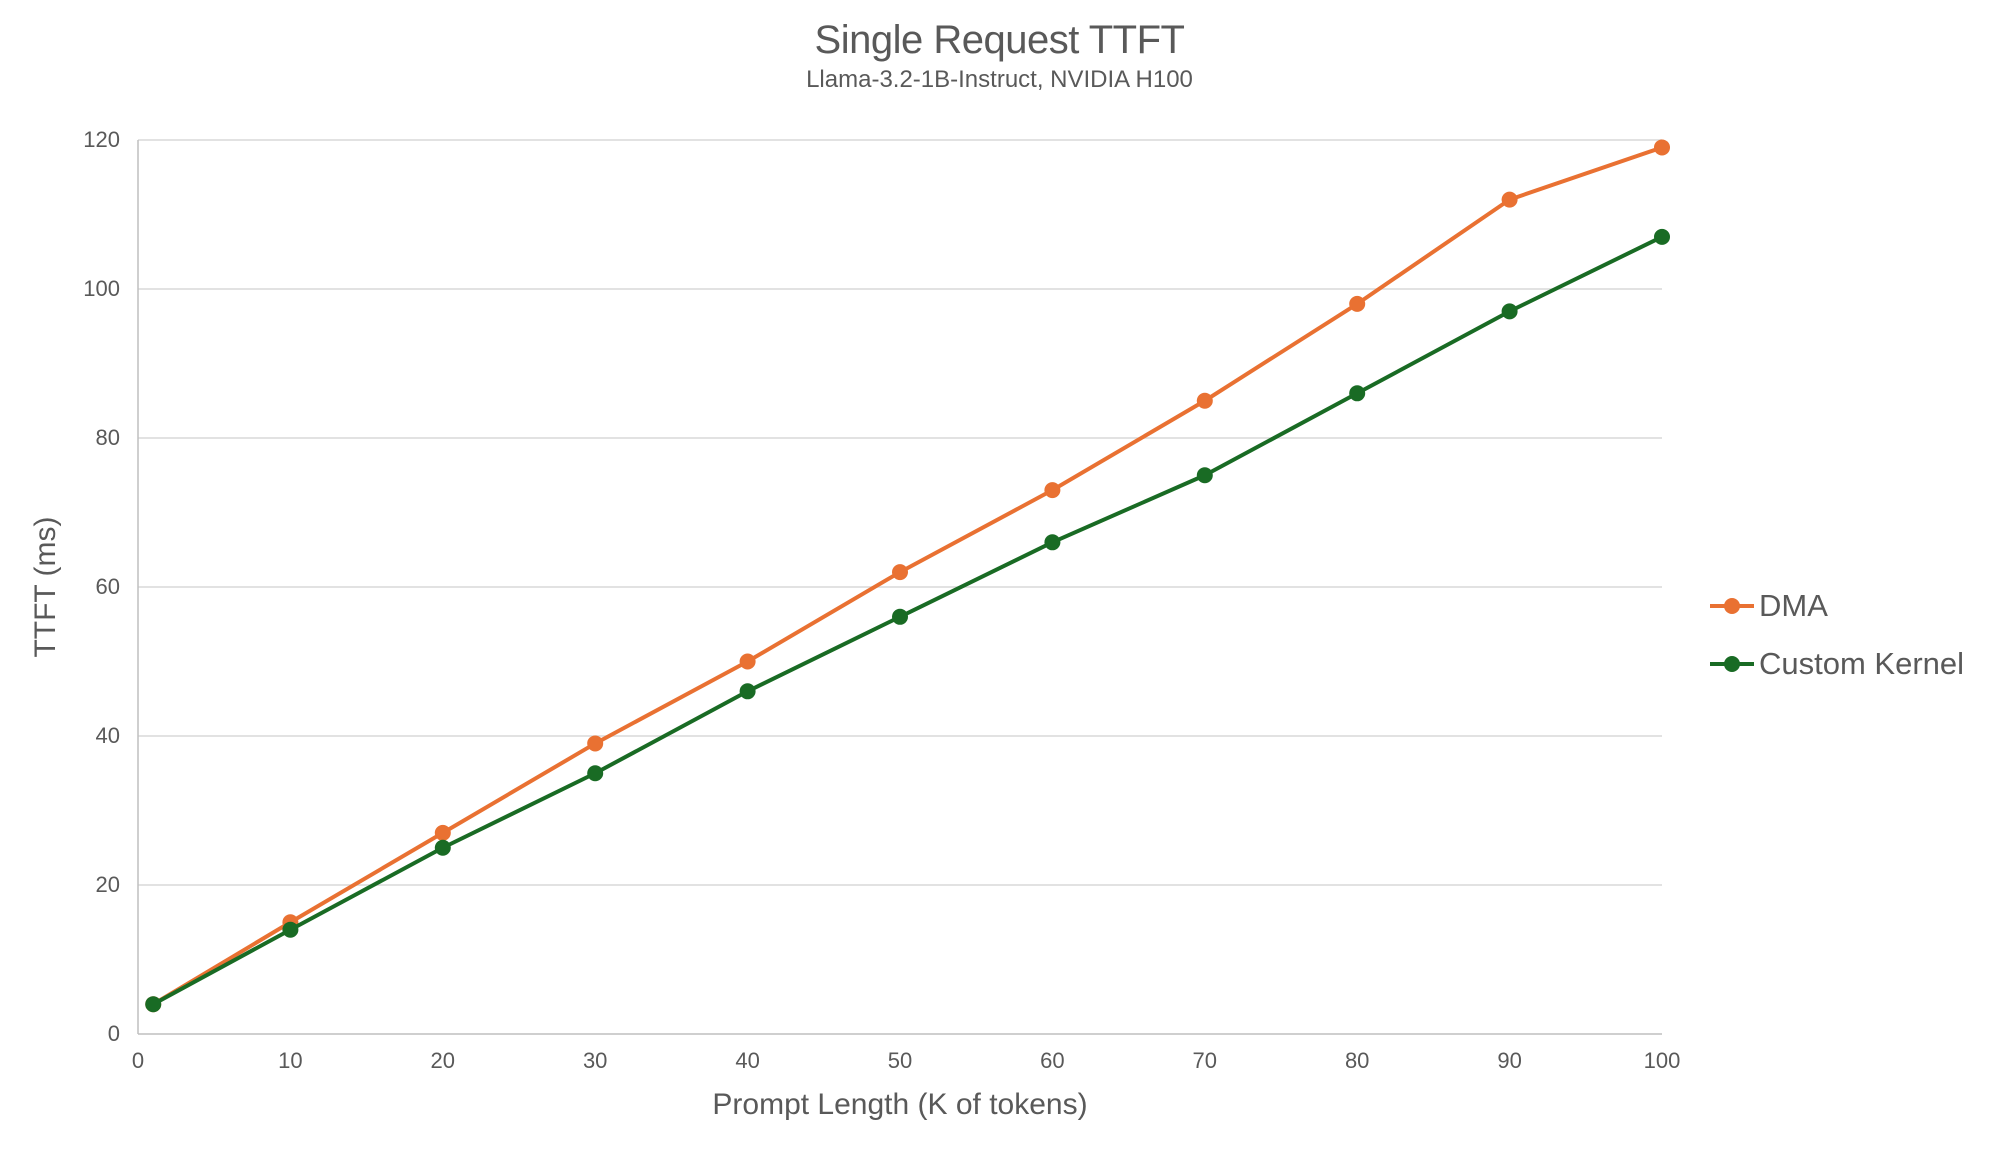 The width and height of the screenshot is (1999, 1155). I want to click on legend-marker-dma-icon, so click(1732, 606).